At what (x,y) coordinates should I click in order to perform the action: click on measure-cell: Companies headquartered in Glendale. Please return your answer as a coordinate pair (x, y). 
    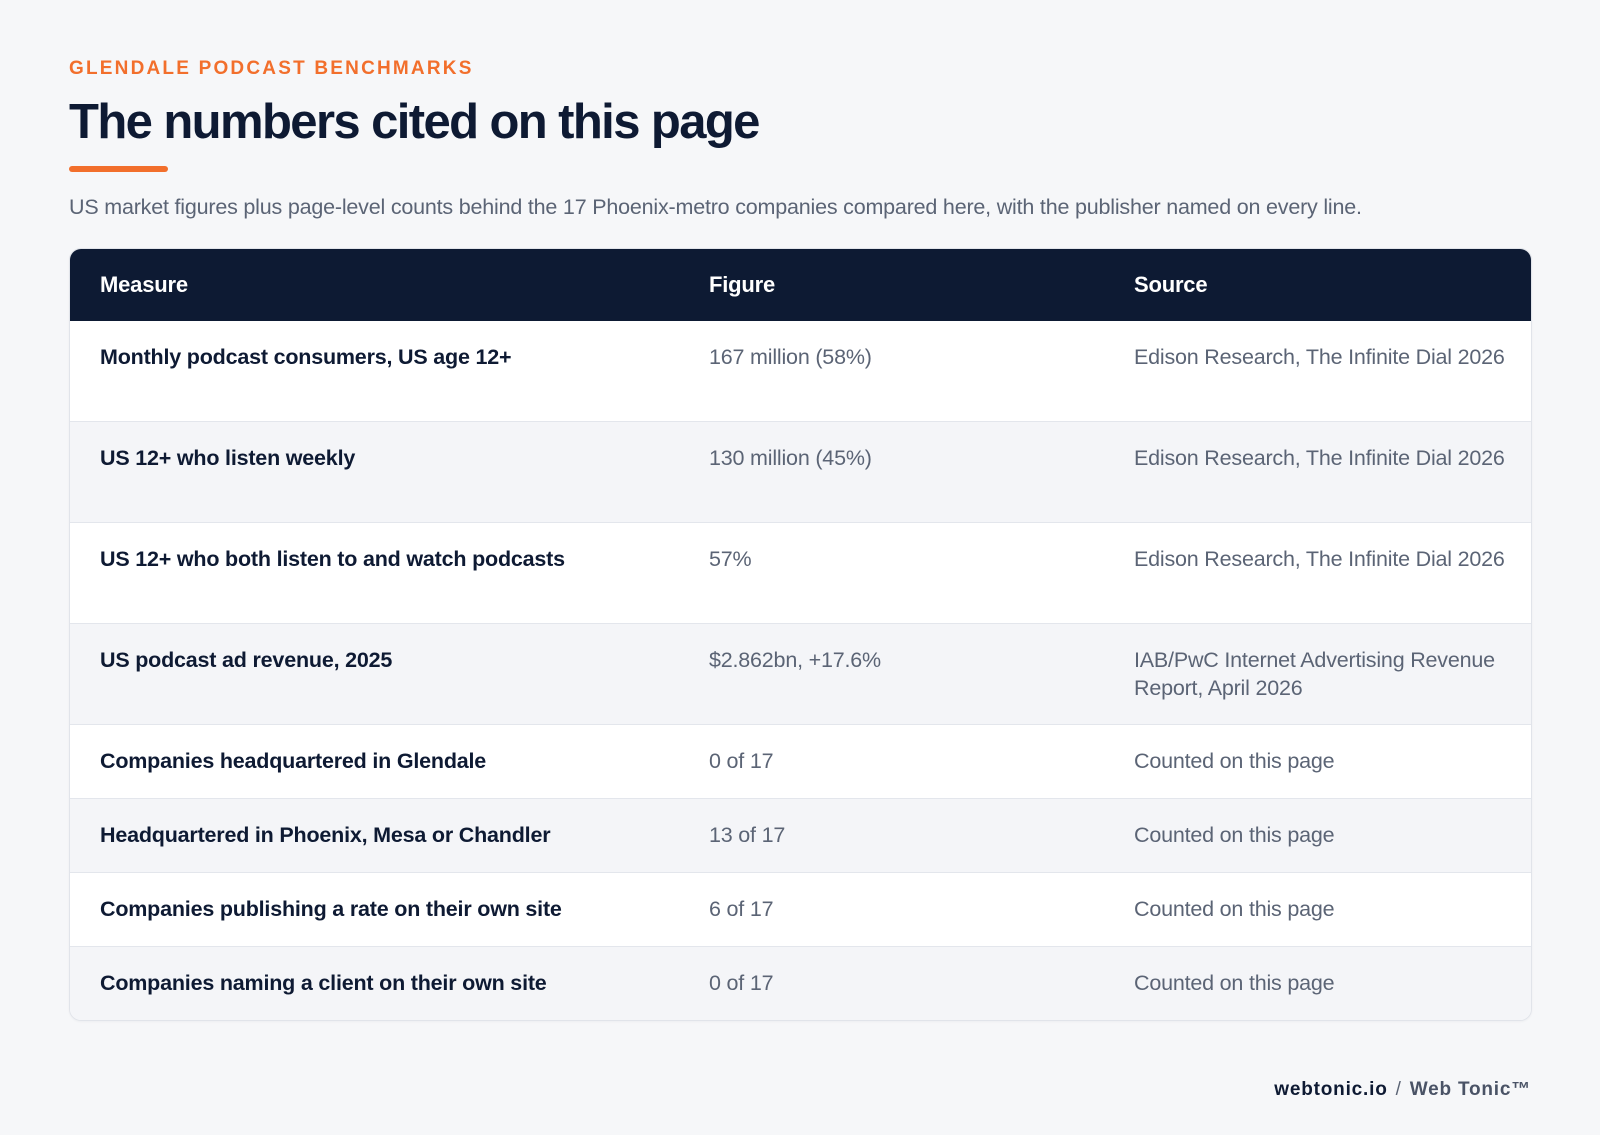
    Looking at the image, I should click on (293, 761).